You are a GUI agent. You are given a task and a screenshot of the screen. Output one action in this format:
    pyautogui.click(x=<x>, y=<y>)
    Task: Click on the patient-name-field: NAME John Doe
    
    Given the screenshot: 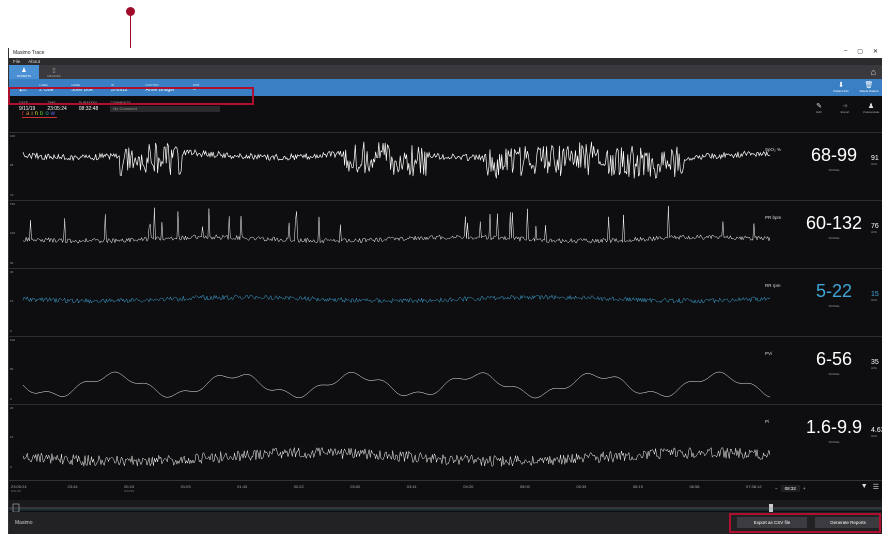 What is the action you would take?
    pyautogui.click(x=81, y=88)
    